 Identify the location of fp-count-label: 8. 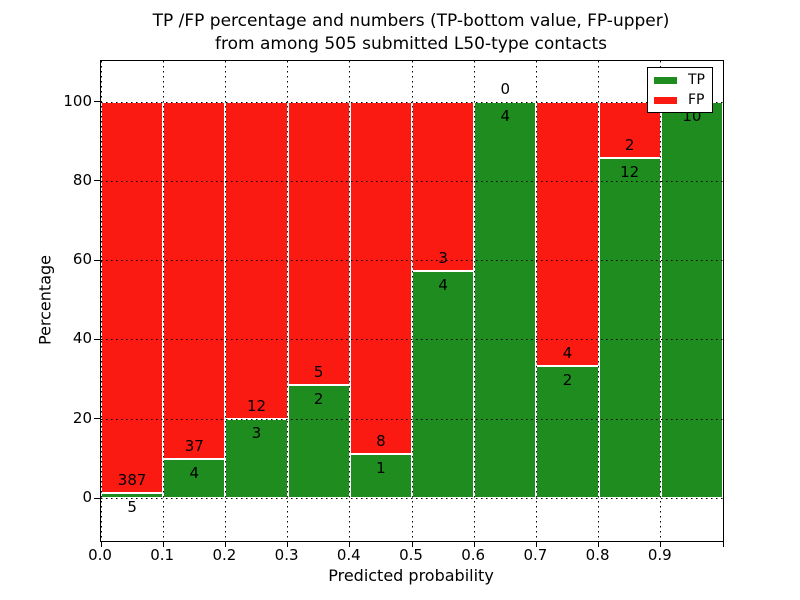
(381, 440).